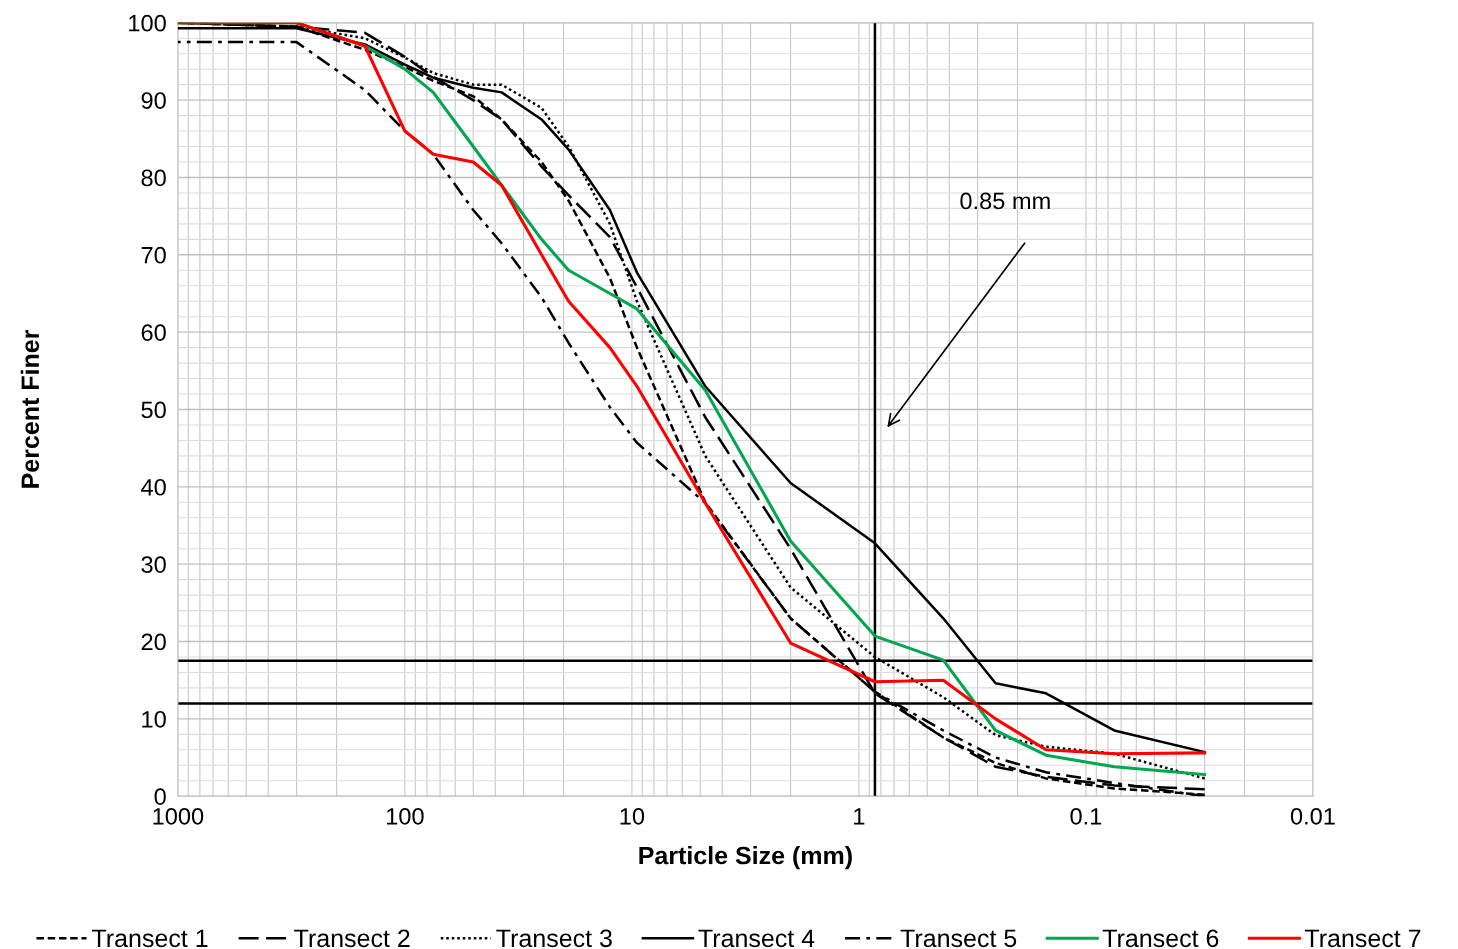 This screenshot has width=1458, height=949. Describe the element at coordinates (153, 487) in the screenshot. I see `y-tick-label: 40` at that location.